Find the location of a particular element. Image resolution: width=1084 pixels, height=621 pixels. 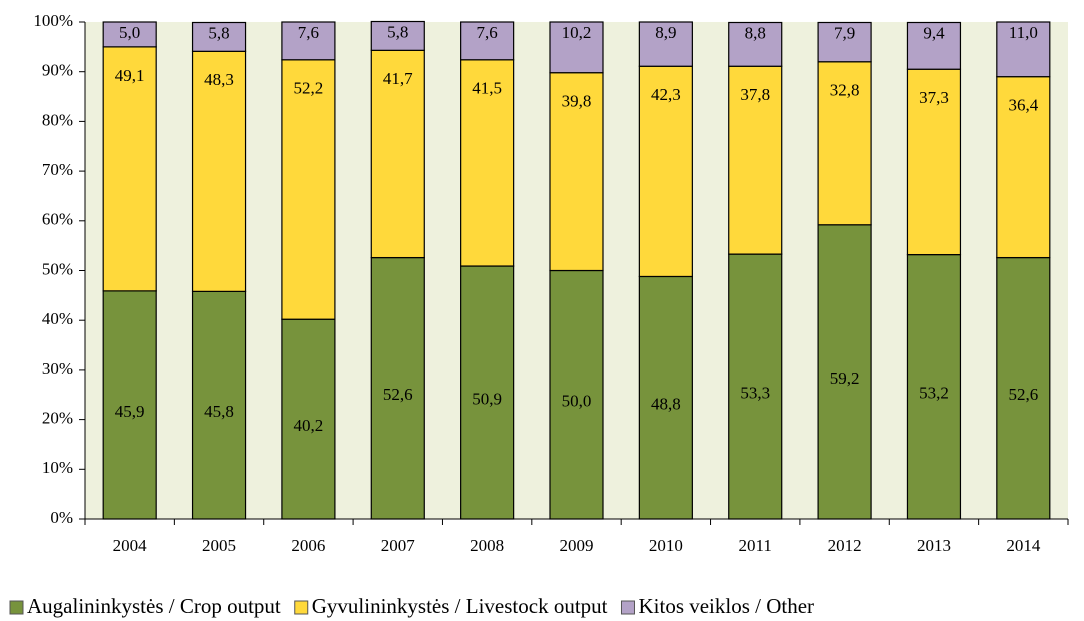

data-label: 50,9 is located at coordinates (487, 398).